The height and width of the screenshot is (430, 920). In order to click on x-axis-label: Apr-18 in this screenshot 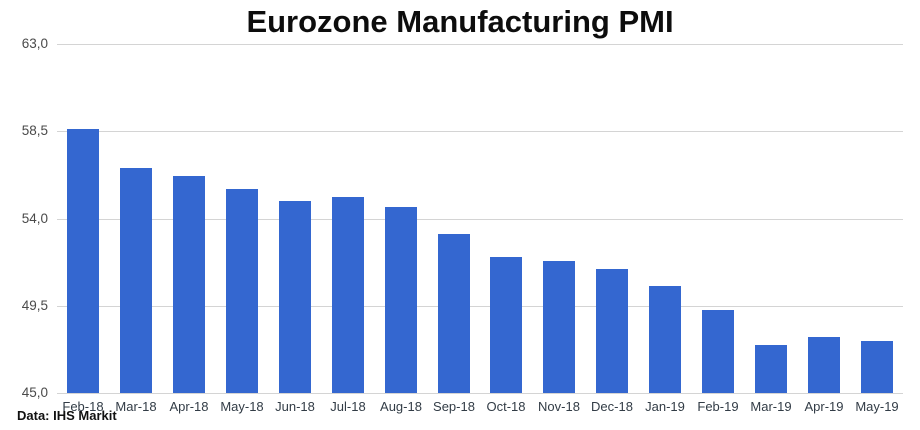, I will do `click(189, 406)`.